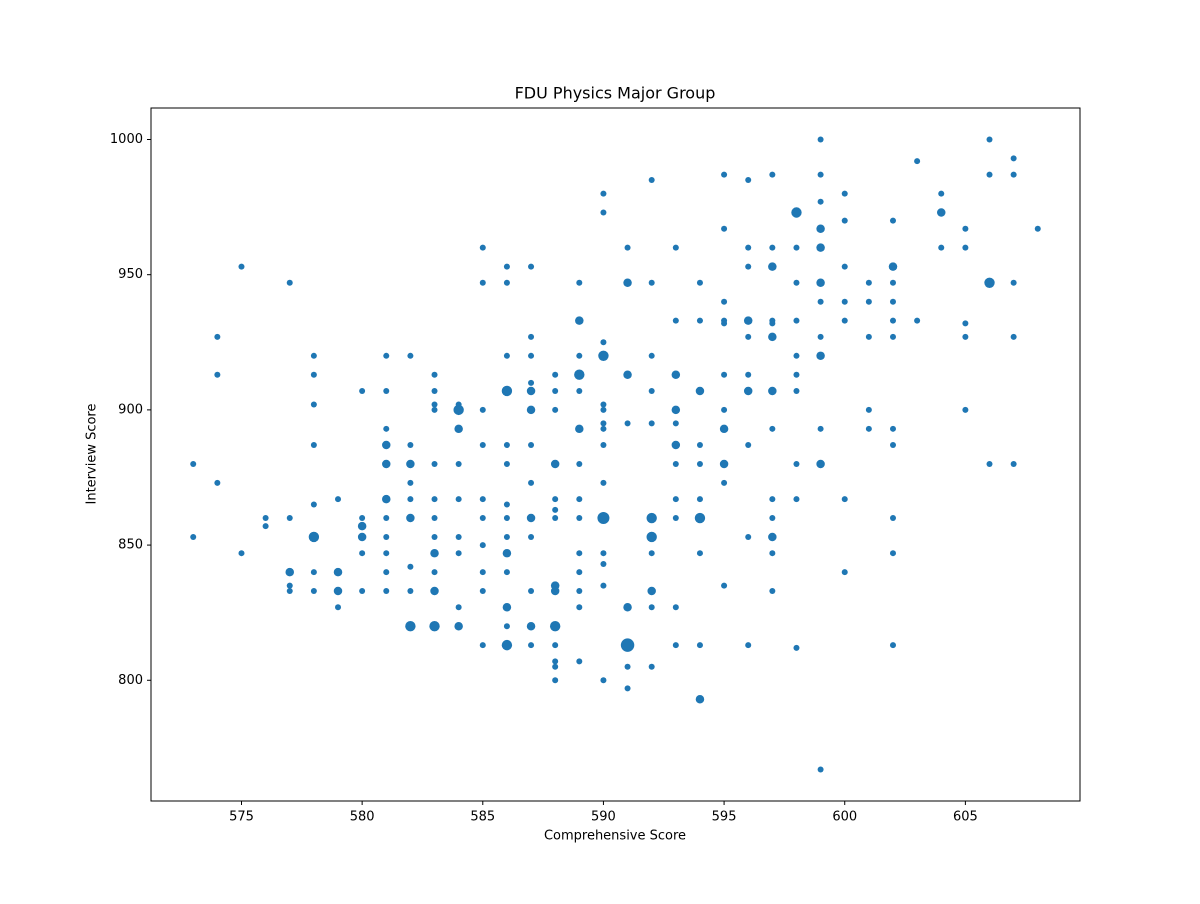 This screenshot has height=904, width=1200. What do you see at coordinates (130, 409) in the screenshot?
I see `y-tick-label: 900` at bounding box center [130, 409].